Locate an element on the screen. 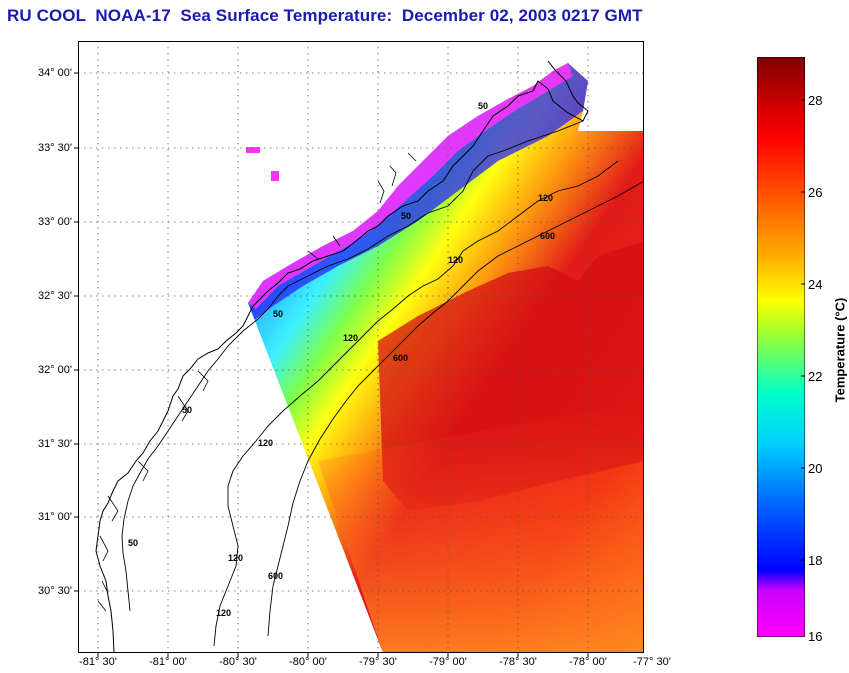 The height and width of the screenshot is (673, 849). colorbar-title: Temperature (°C) is located at coordinates (840, 350).